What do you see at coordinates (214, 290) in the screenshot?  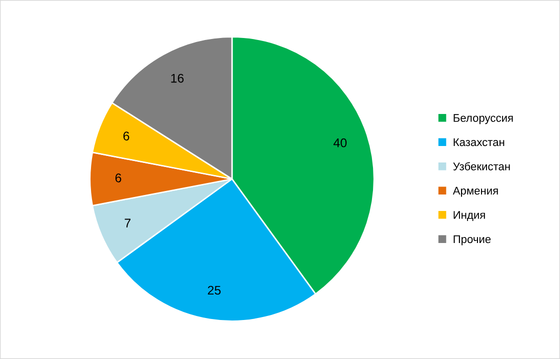 I see `data-label: 25` at bounding box center [214, 290].